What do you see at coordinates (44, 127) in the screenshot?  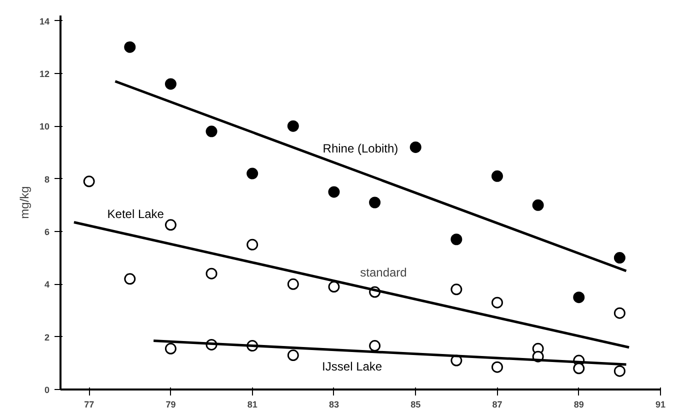 I see `y-tick-label: 10` at bounding box center [44, 127].